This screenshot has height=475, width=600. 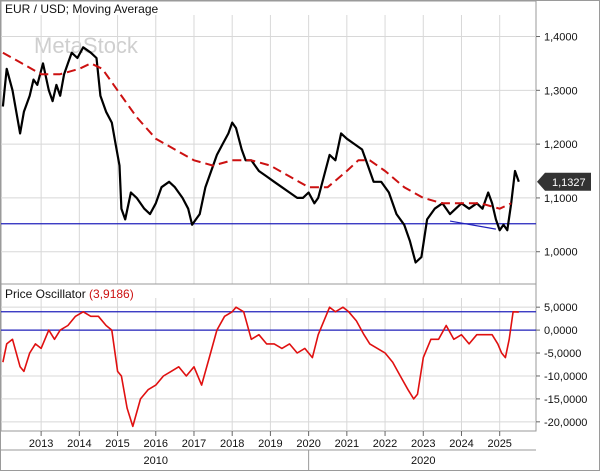 What do you see at coordinates (472, 225) in the screenshot?
I see `trend-line` at bounding box center [472, 225].